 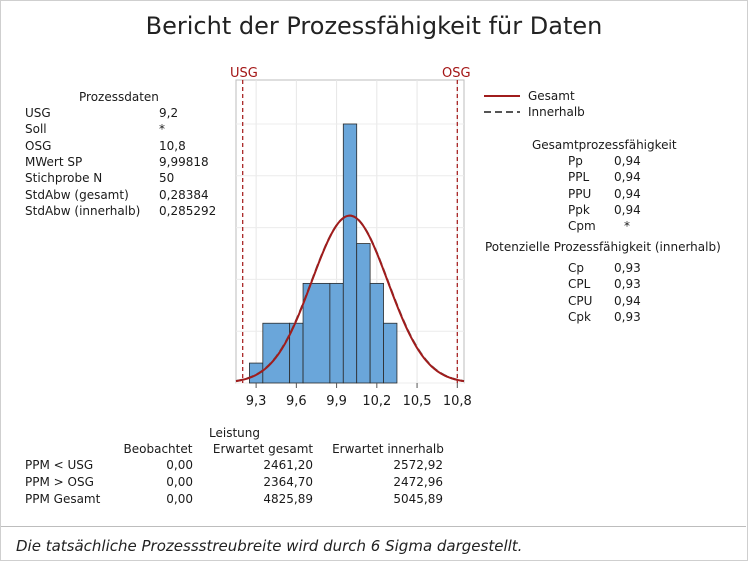 I want to click on process-data-row-value: 0,28384, so click(x=184, y=194).